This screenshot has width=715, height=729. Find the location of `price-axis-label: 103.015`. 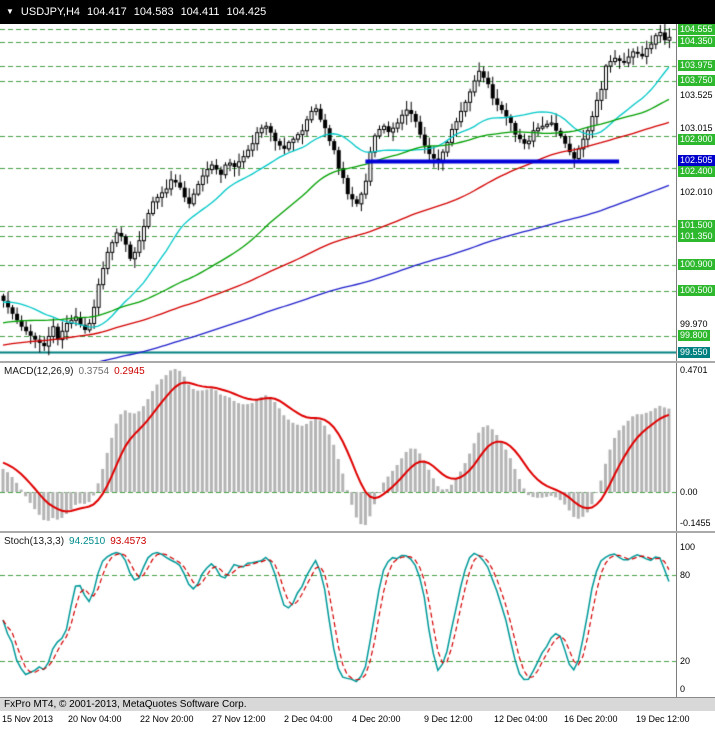

price-axis-label: 103.015 is located at coordinates (696, 127).